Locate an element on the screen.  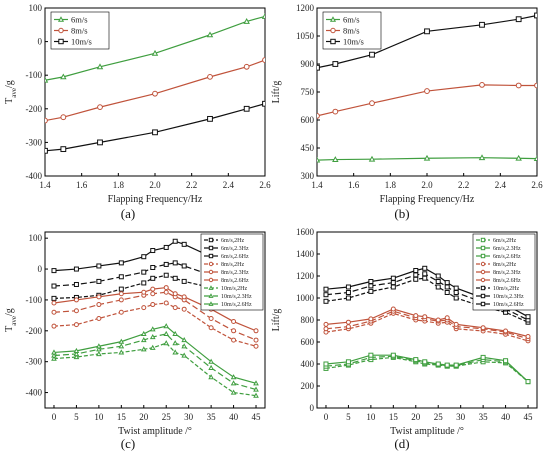
y-tick-label: 450 is located at coordinates (308, 148).